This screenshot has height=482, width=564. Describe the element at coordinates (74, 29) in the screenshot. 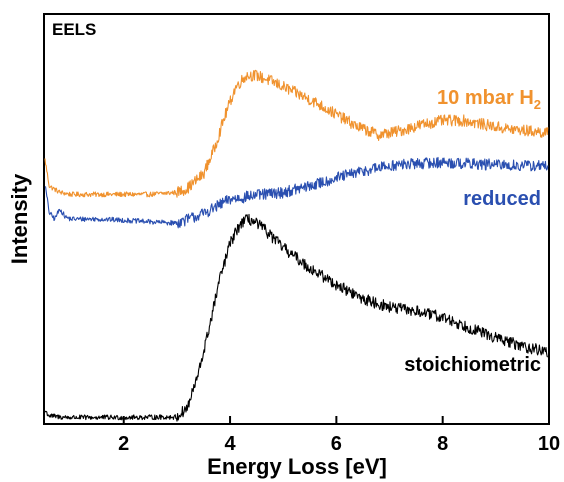

I see `panel-label: EELS` at that location.